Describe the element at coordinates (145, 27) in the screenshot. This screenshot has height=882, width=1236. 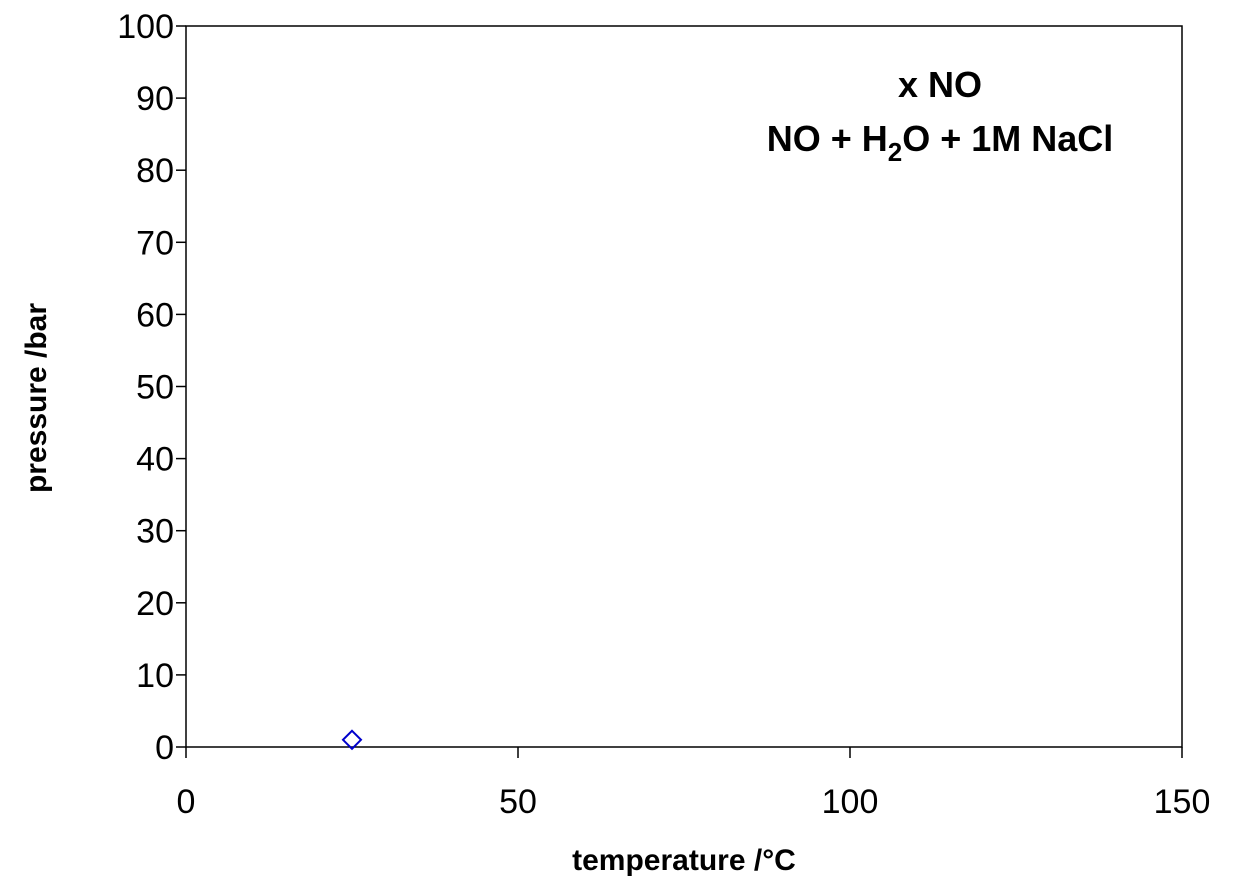
I see `y-tick-label: 100` at that location.